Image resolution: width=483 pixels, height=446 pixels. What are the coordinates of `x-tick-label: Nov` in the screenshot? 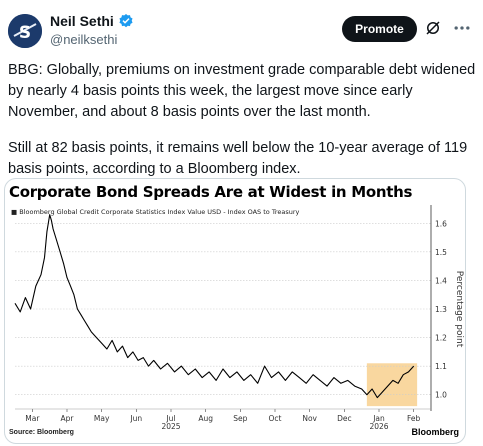 It's located at (309, 418).